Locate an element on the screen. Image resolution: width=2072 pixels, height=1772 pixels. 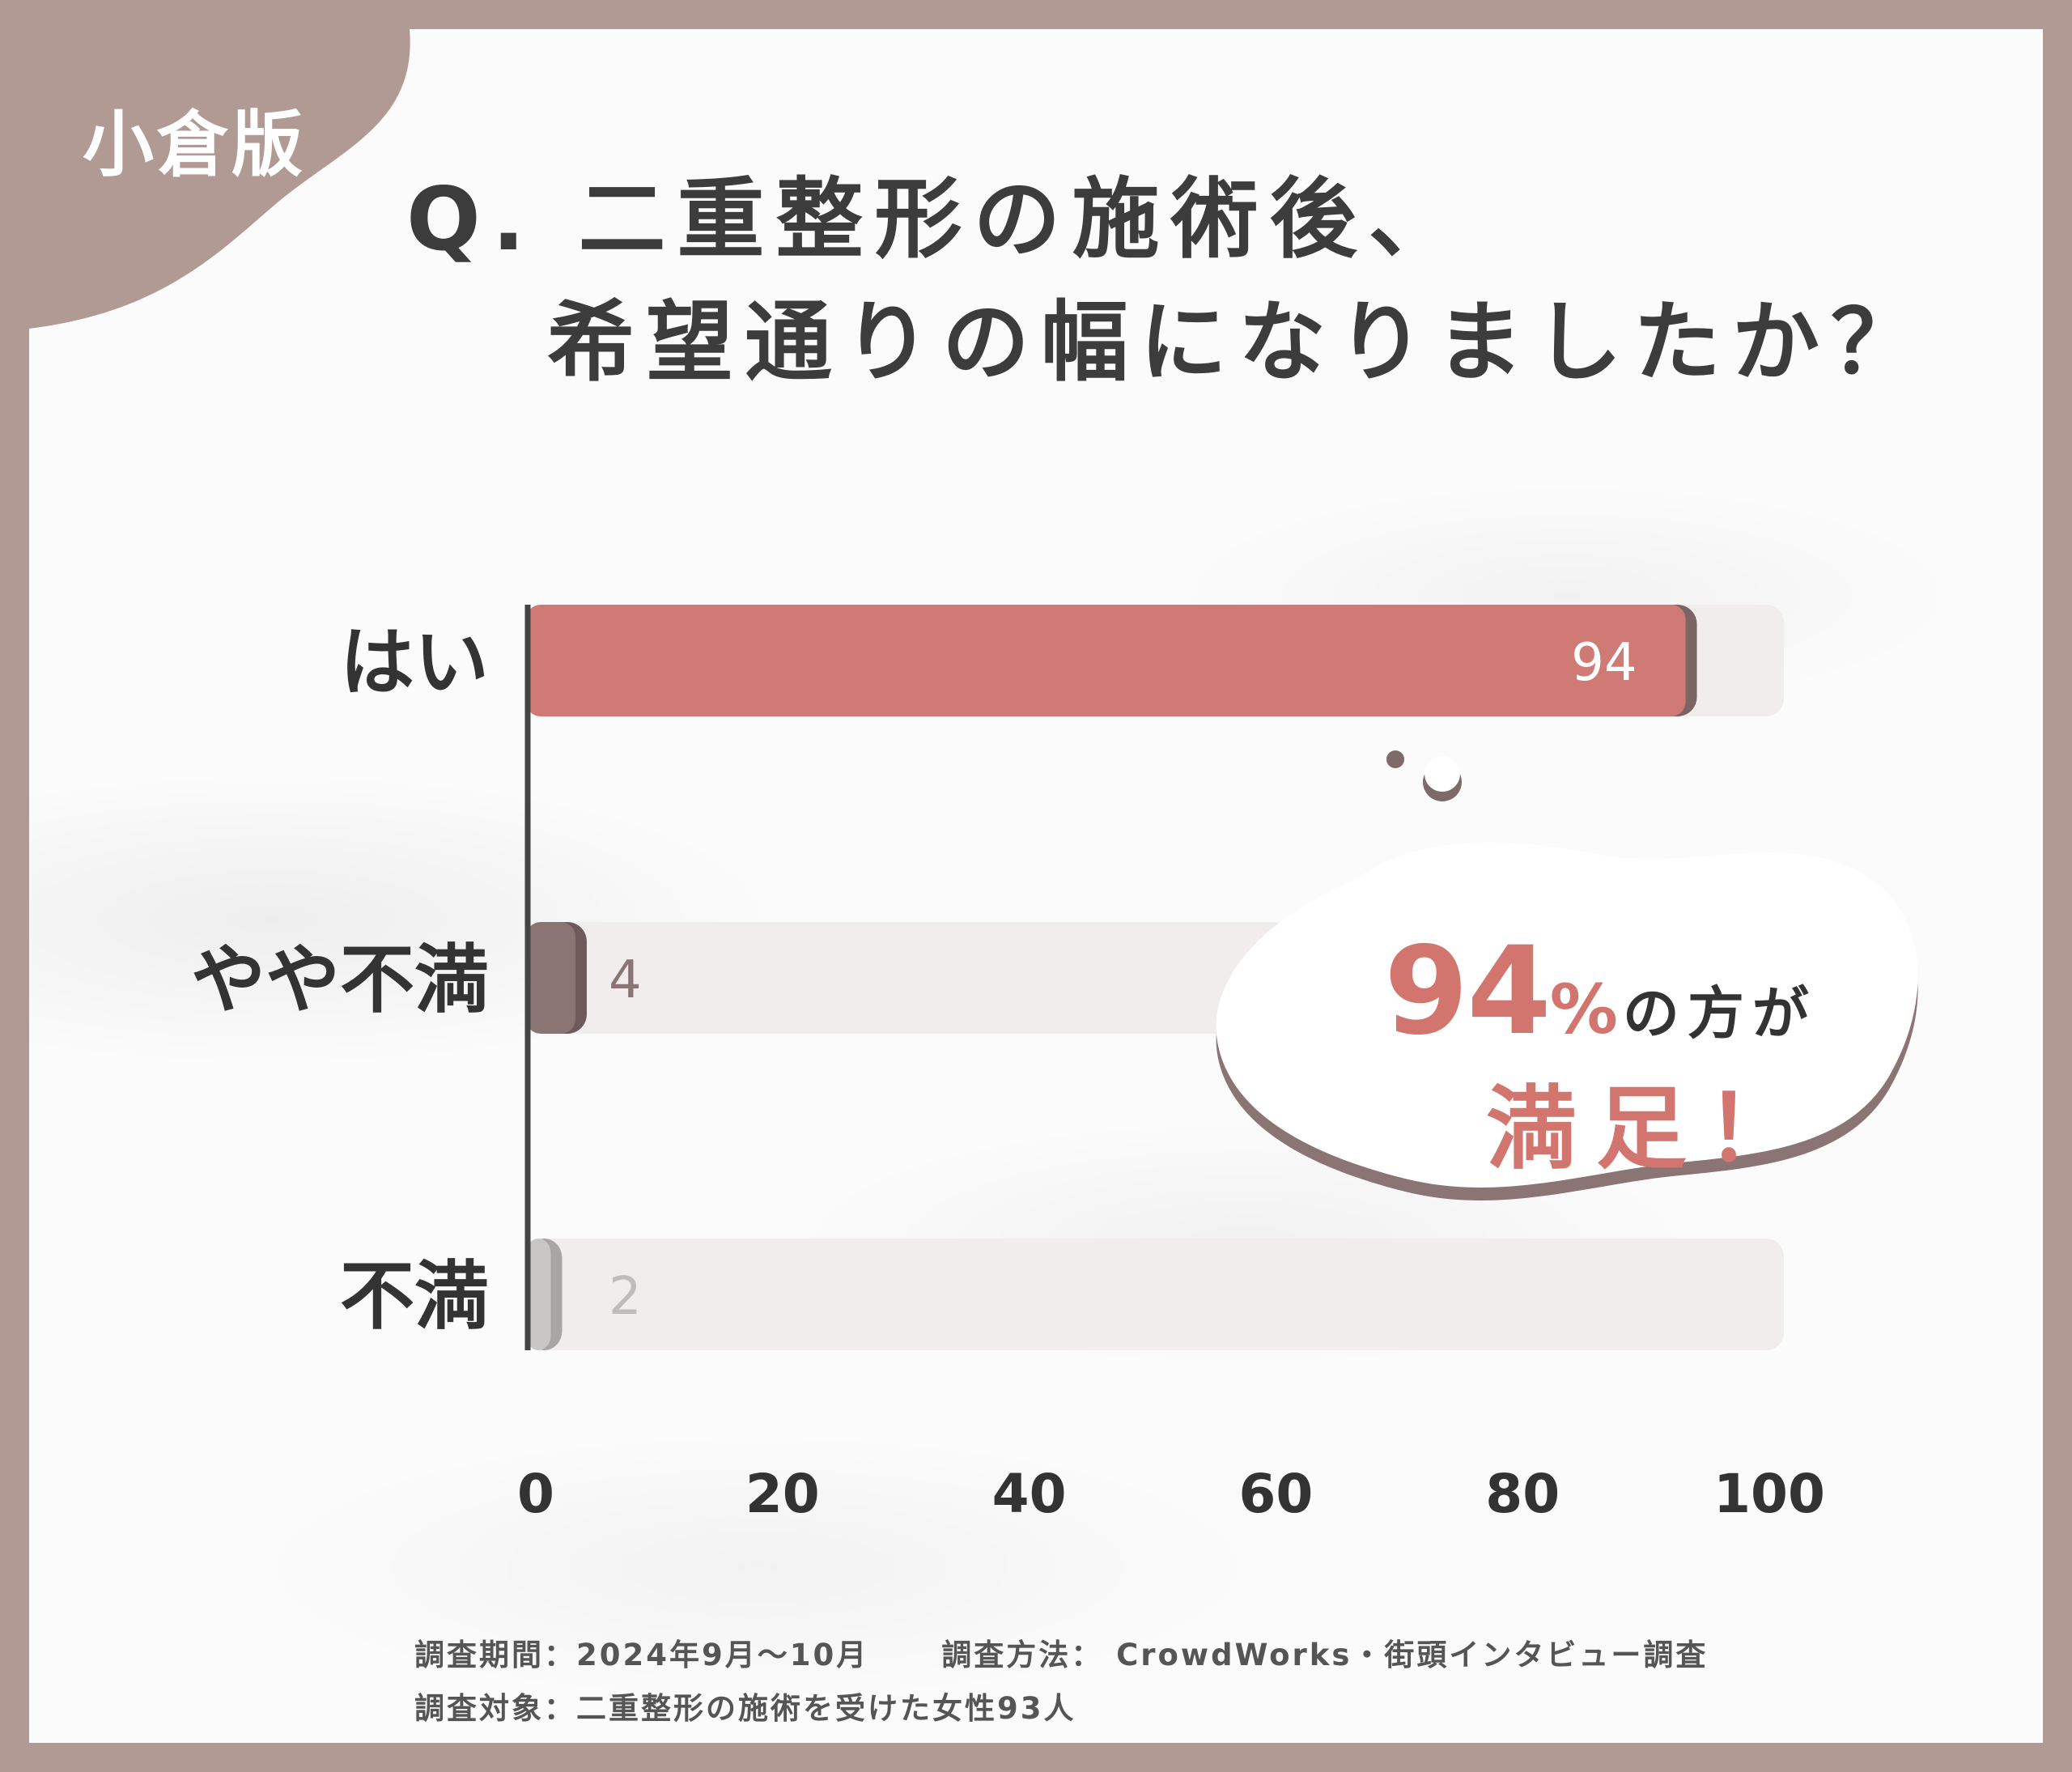
question-title-line-1: Q. 二重整形の施術後、 is located at coordinates (936, 220).